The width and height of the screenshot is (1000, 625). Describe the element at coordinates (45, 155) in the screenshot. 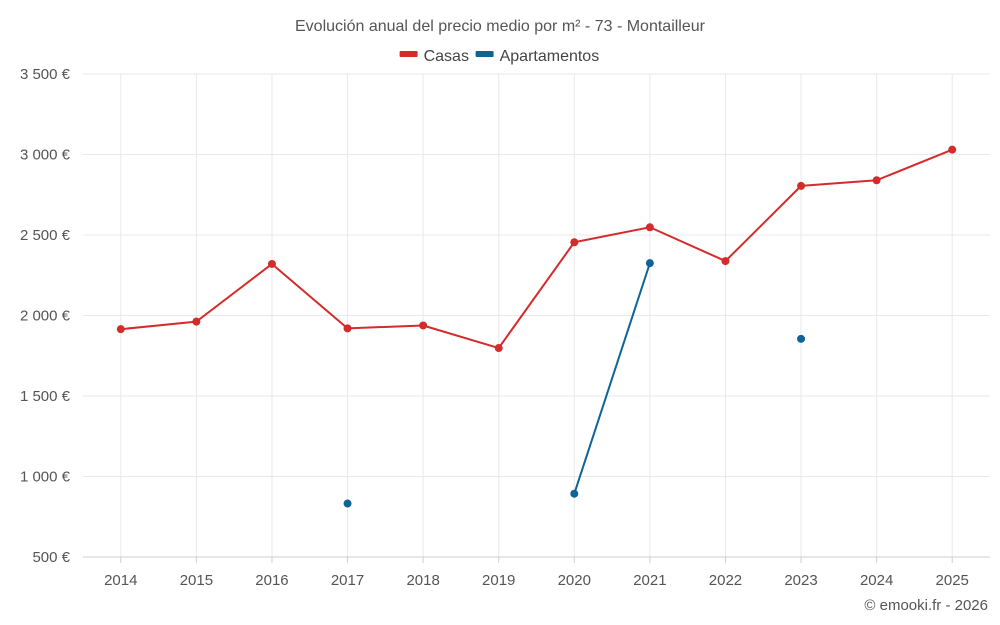

I see `y-tick-label: 3 000 €` at that location.